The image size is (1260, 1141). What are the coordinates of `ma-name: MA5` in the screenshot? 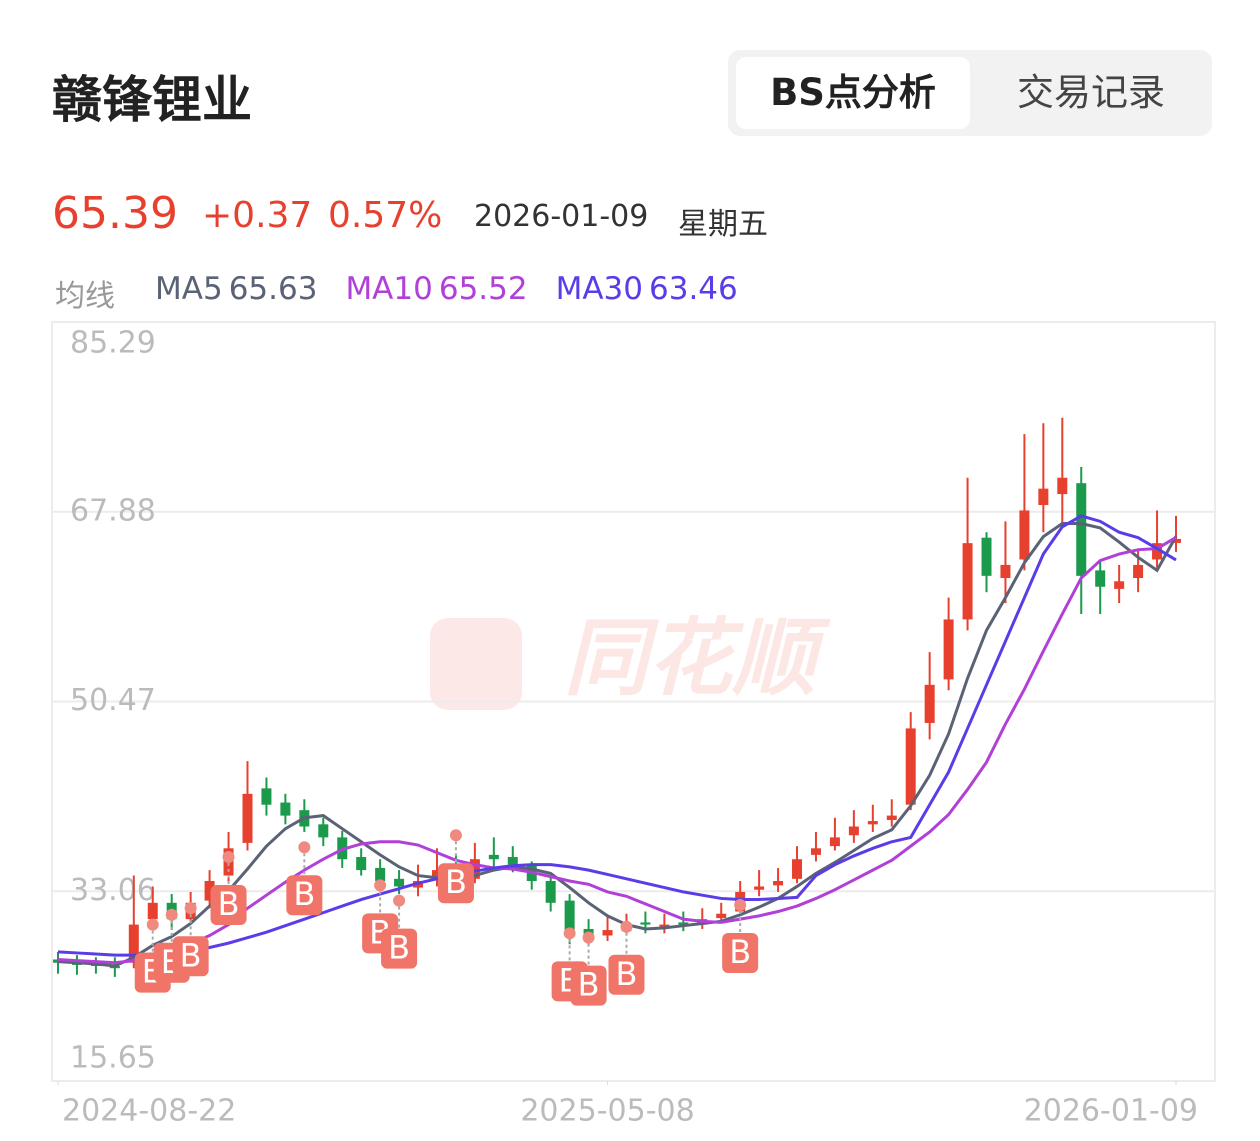 It's located at (189, 289).